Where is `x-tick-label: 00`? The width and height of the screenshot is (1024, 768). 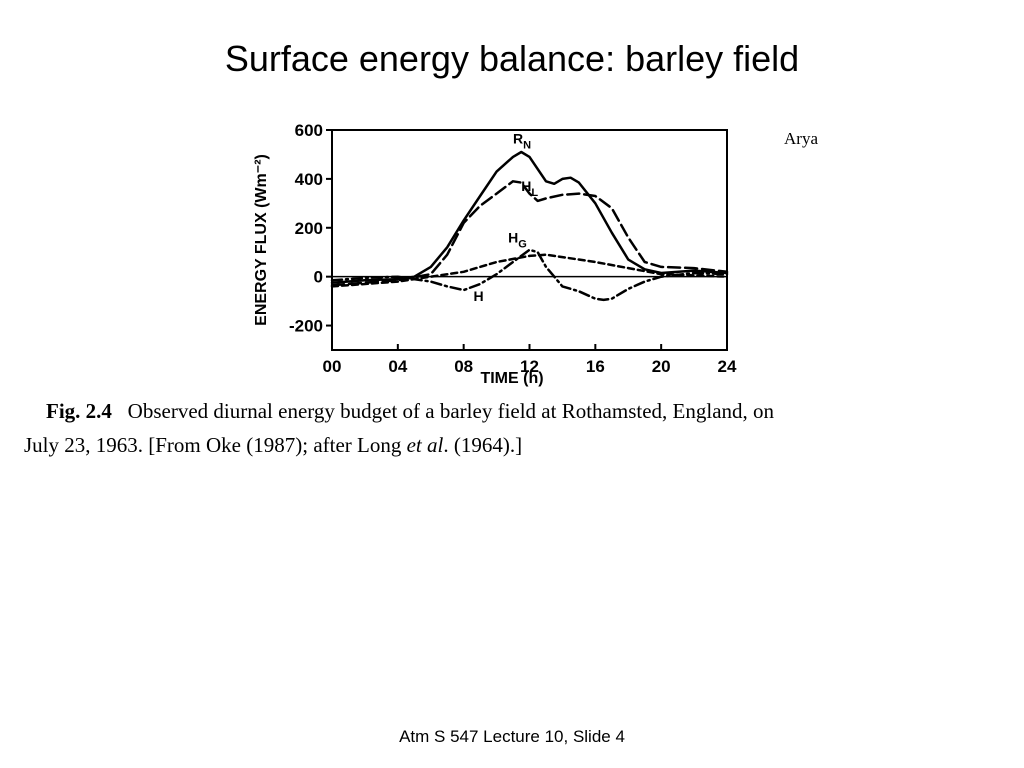
x-tick-label: 00 is located at coordinates (332, 366).